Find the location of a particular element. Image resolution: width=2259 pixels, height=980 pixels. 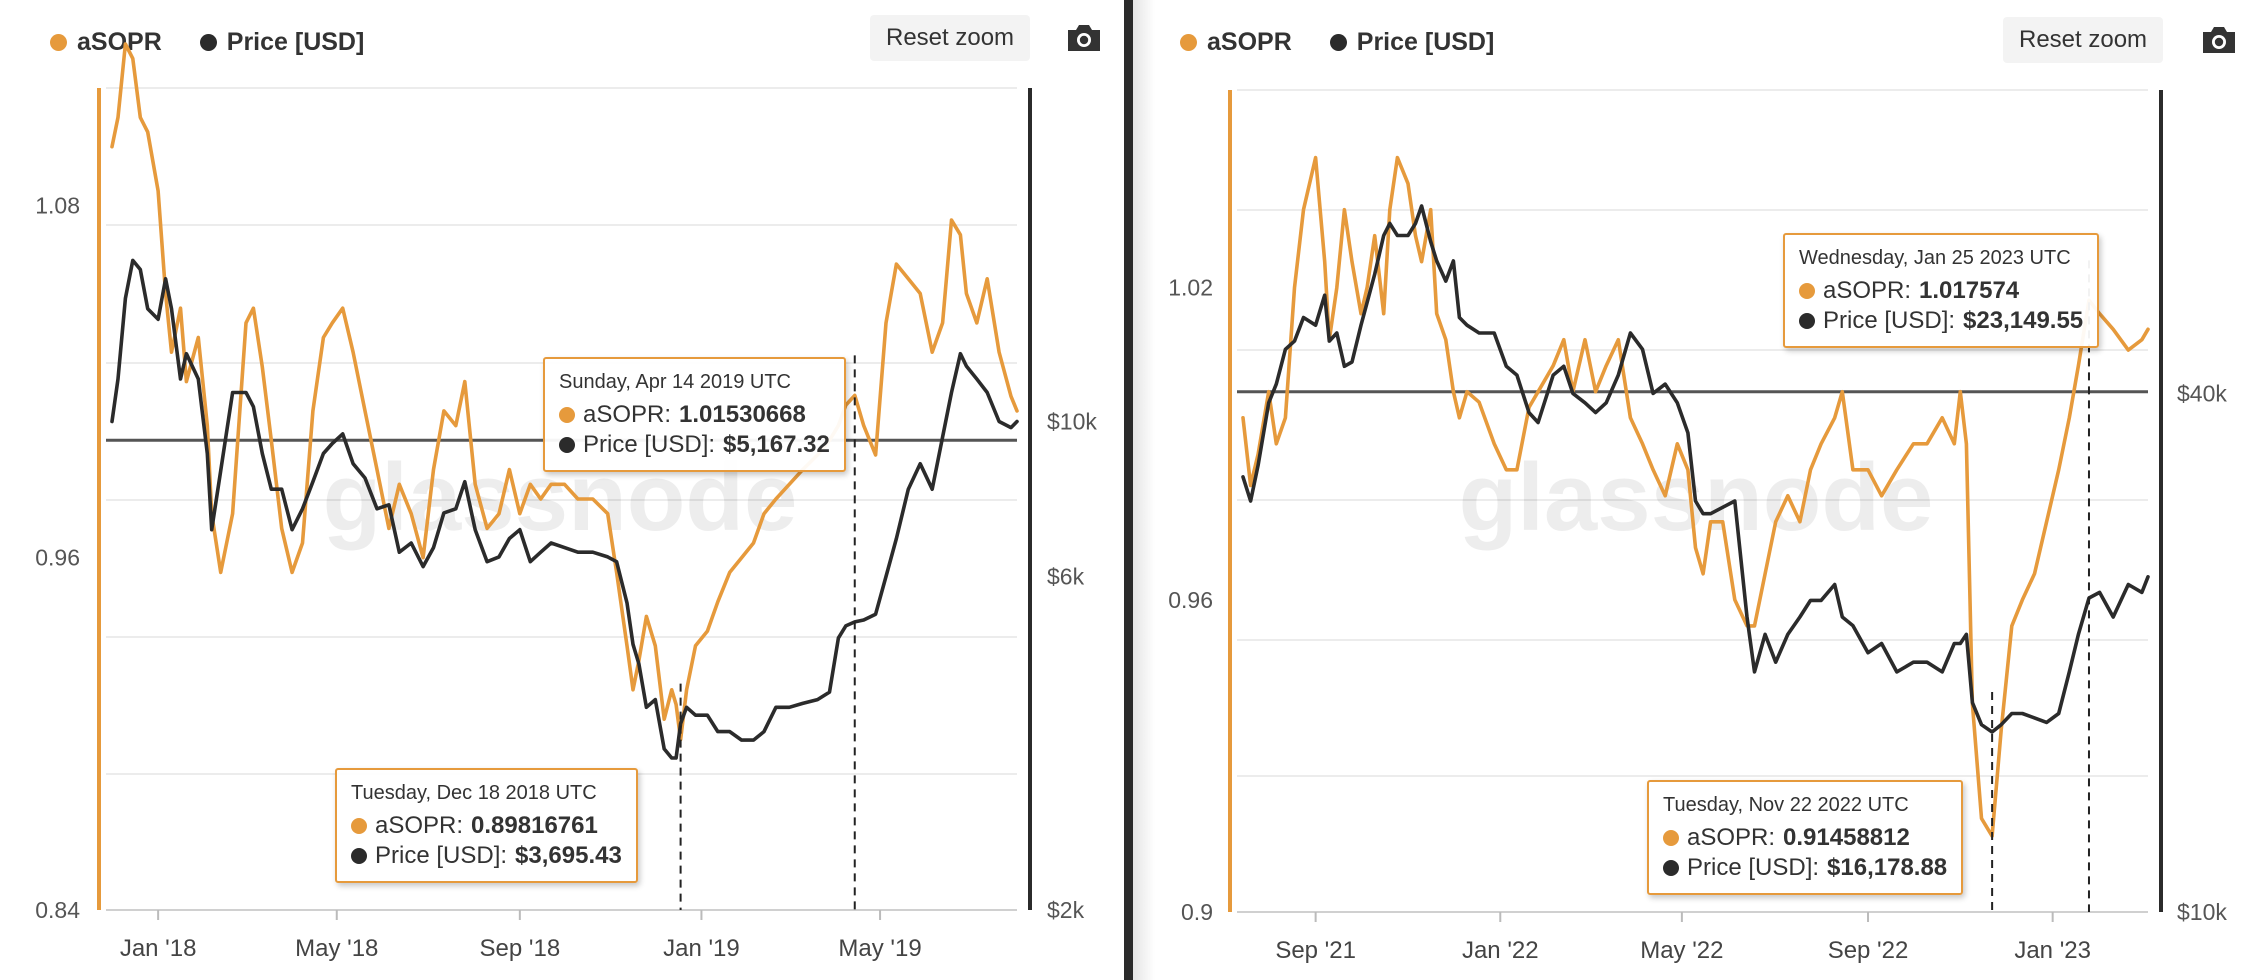

tooltip-row-price: Price [USD]: $16,178.88 is located at coordinates (1805, 868).